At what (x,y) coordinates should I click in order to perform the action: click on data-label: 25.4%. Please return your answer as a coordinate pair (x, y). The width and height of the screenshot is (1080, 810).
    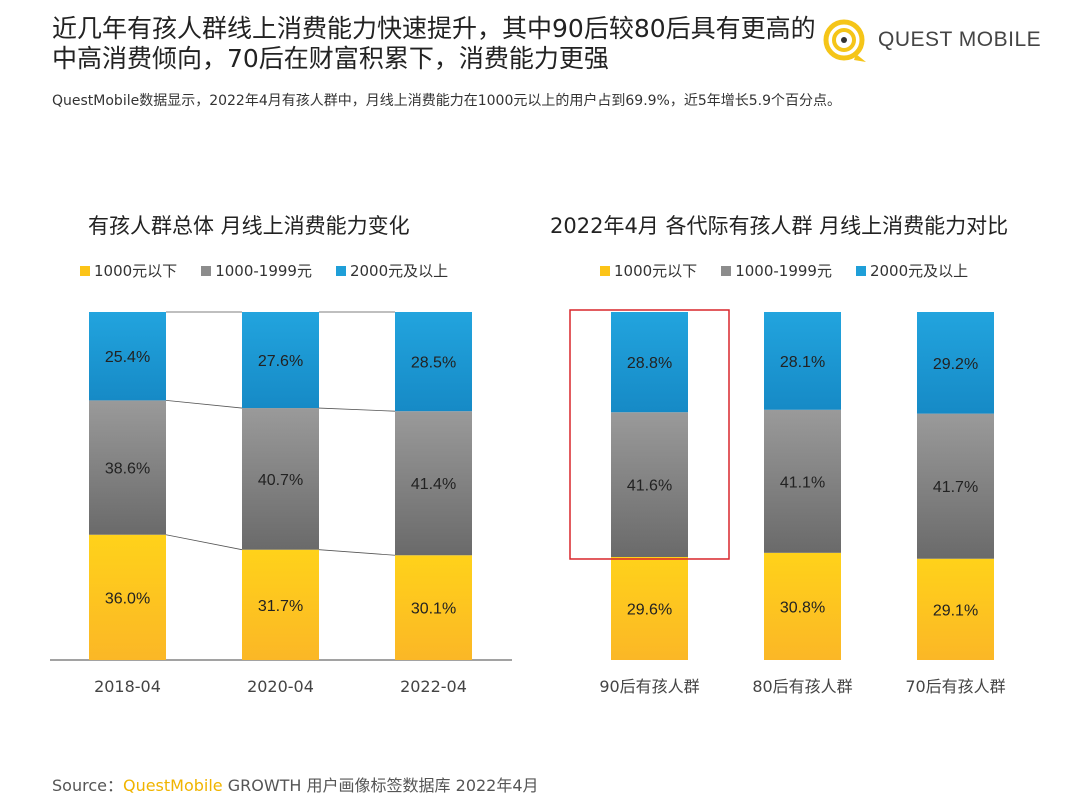
    Looking at the image, I should click on (127, 357).